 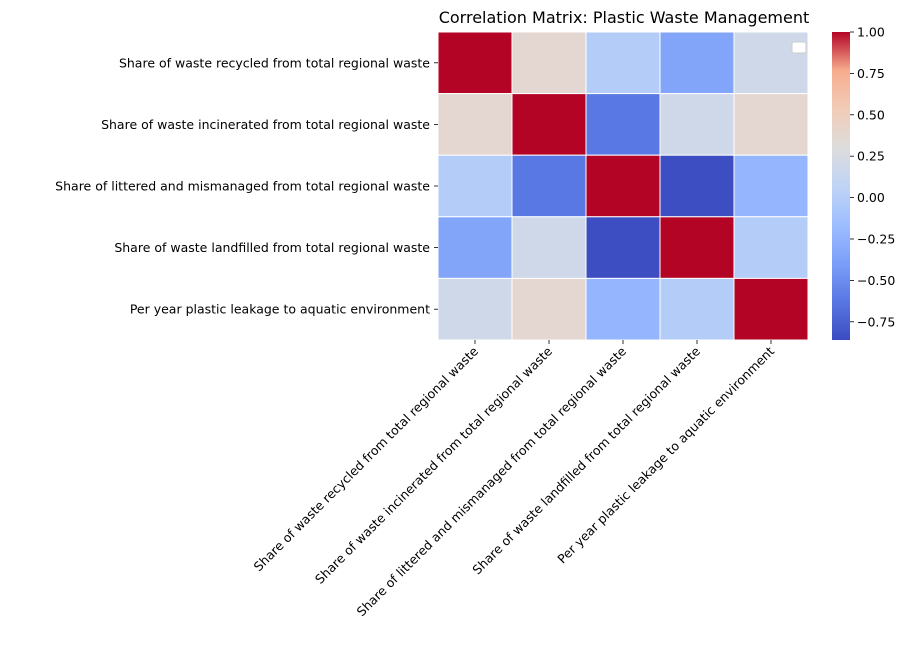 I want to click on heatmap-cell-r1-c1, so click(x=549, y=124).